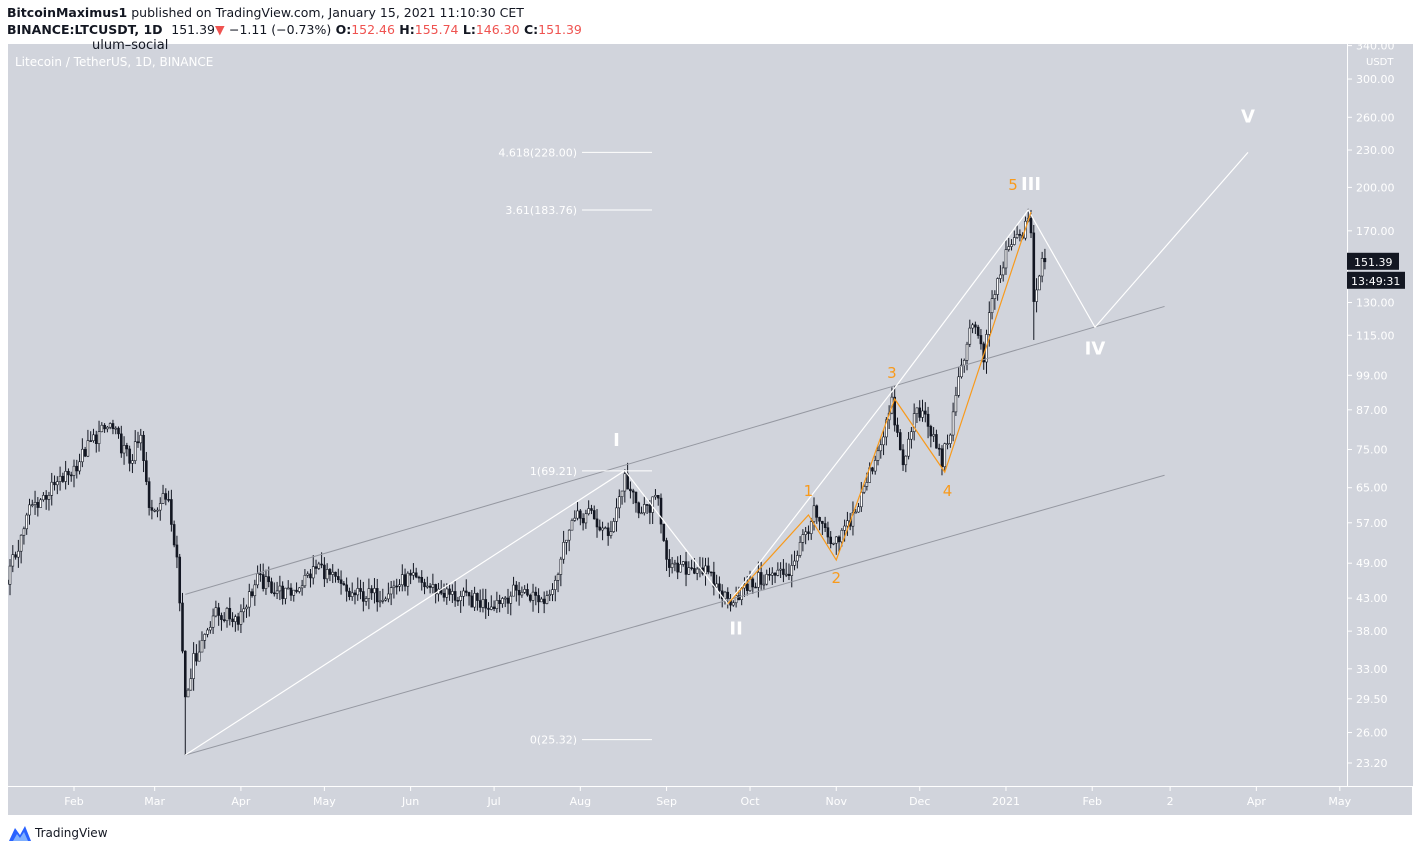  I want to click on last-price: 151.39, so click(193, 29).